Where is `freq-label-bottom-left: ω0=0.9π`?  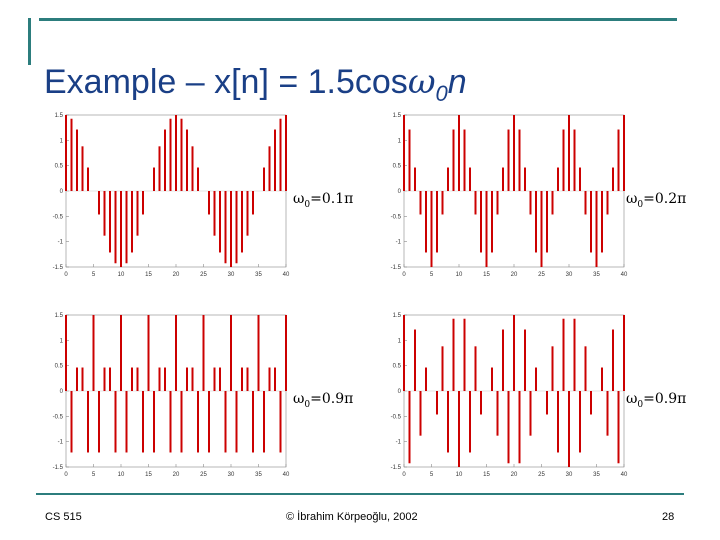
freq-label-bottom-left: ω0=0.9π is located at coordinates (323, 400).